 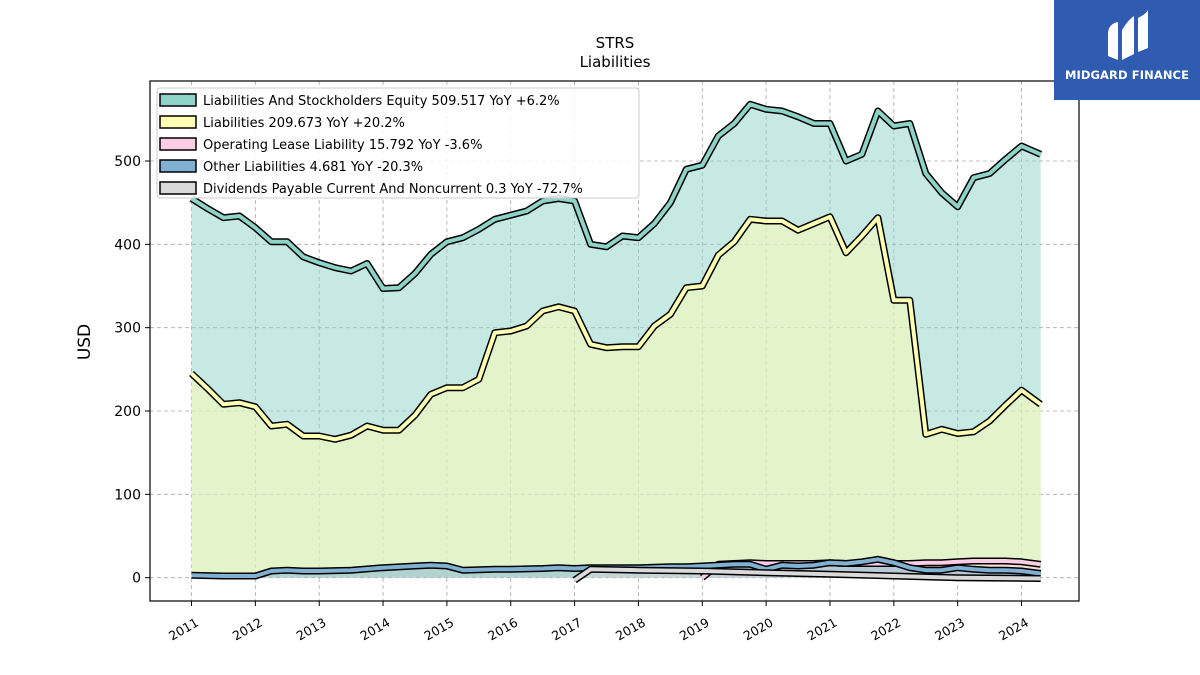 I want to click on y-tick-label-5: 500, so click(x=127, y=162).